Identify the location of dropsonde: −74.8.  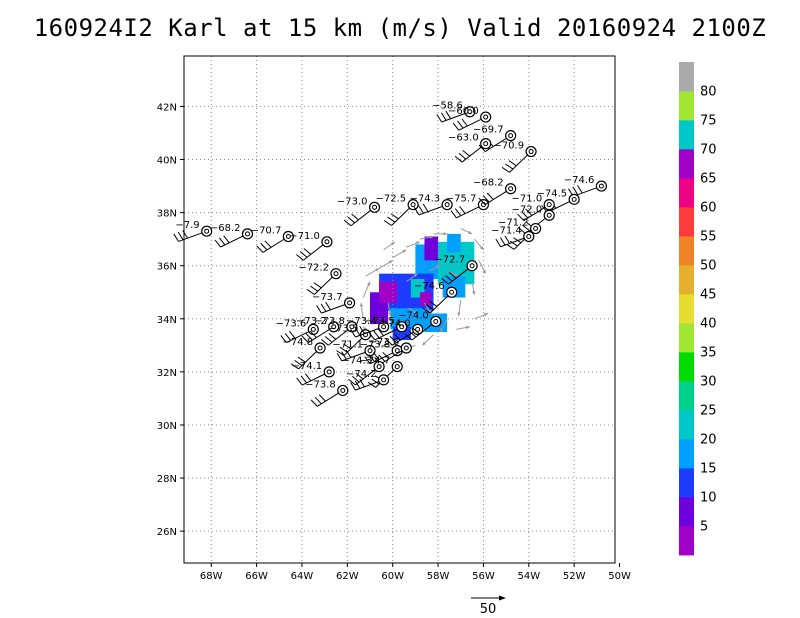
(304, 353).